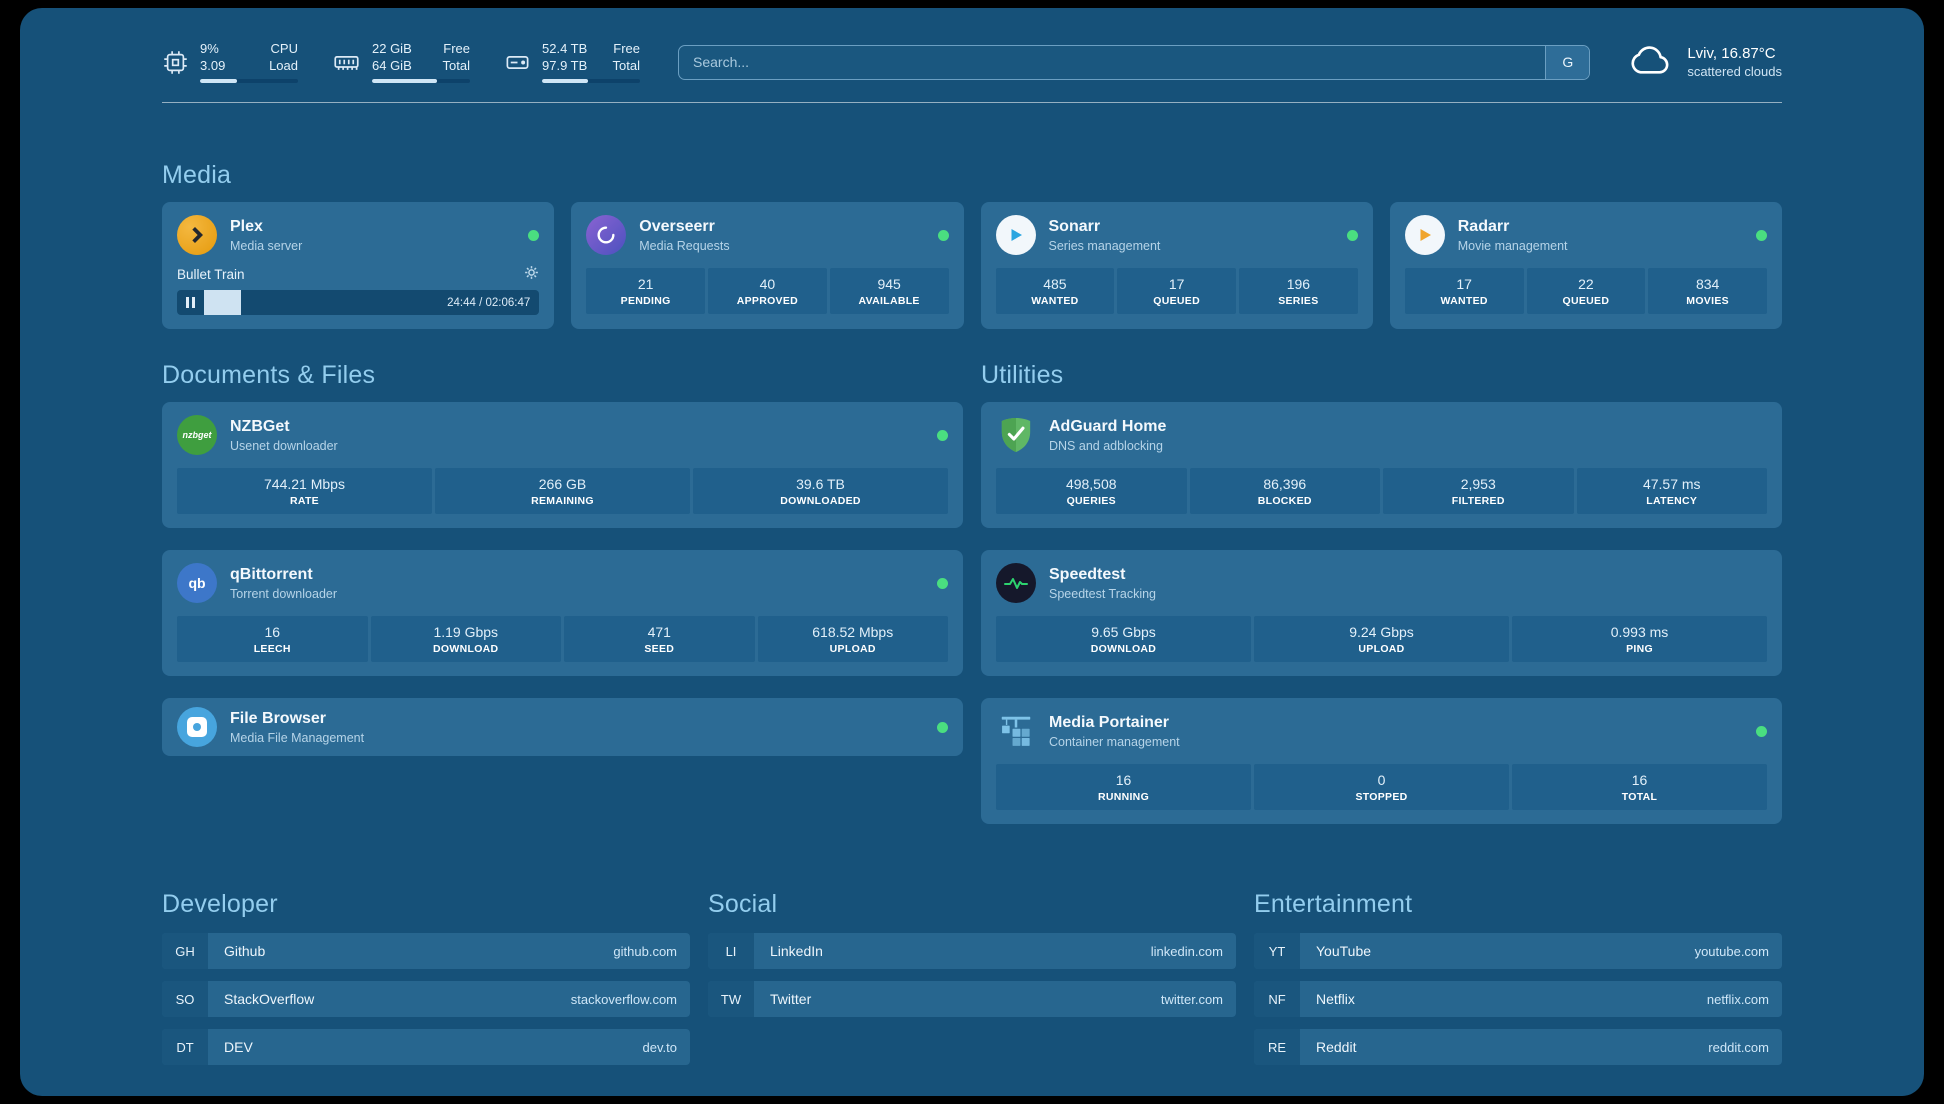 This screenshot has height=1104, width=1944. Describe the element at coordinates (1277, 951) in the screenshot. I see `youtube-icon: YT` at that location.